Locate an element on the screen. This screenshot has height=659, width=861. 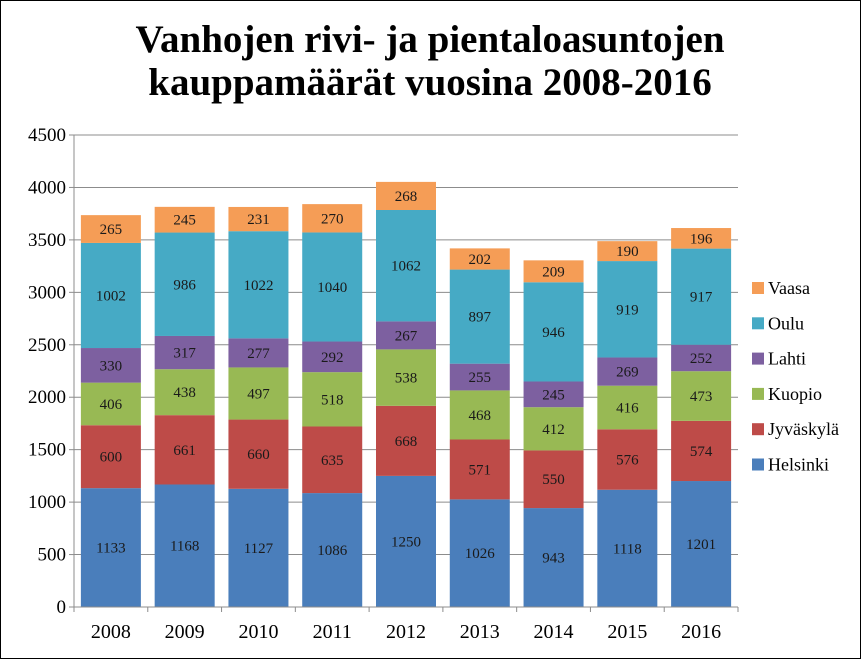
legend-label: Lahti is located at coordinates (787, 359).